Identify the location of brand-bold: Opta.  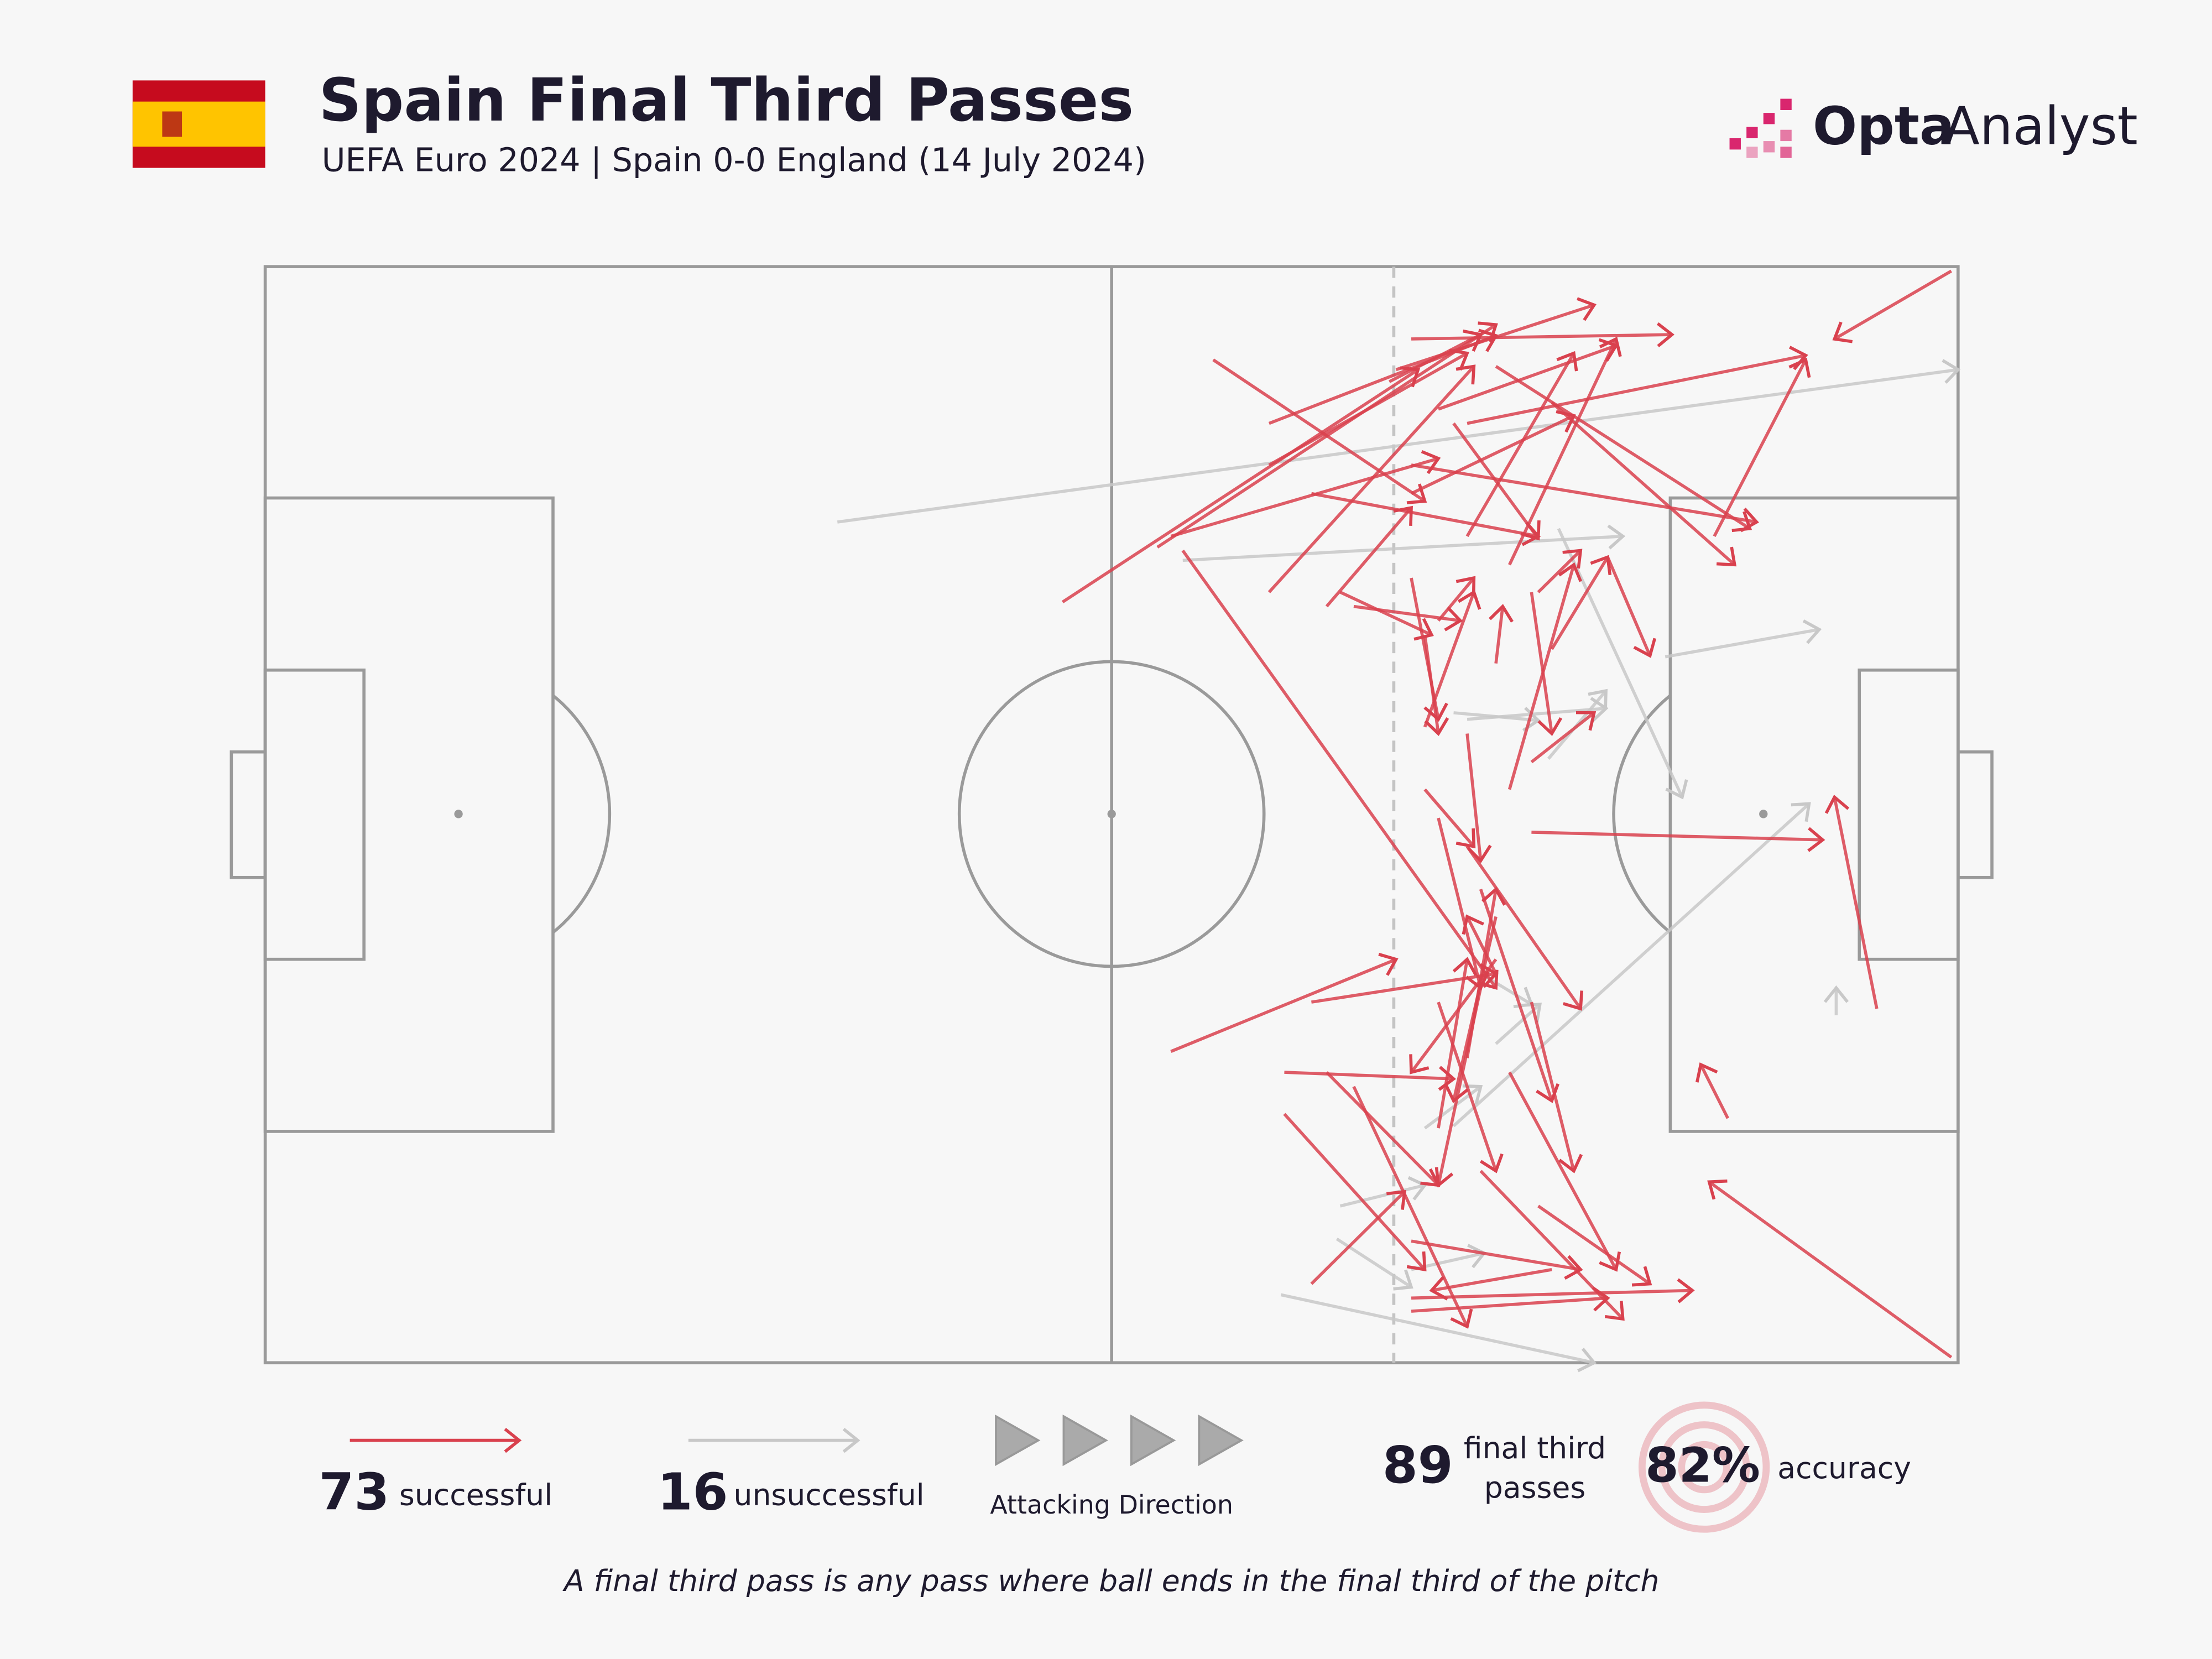
(1884, 127).